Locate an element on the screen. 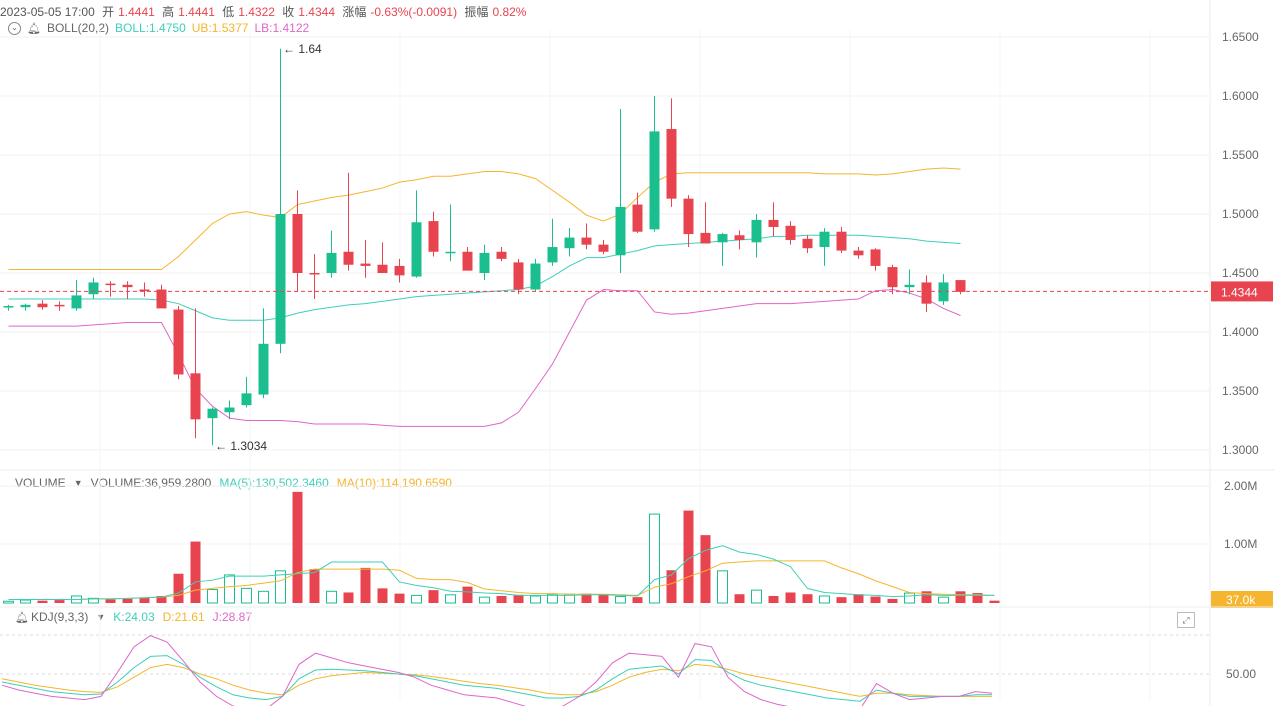 The width and height of the screenshot is (1274, 706). boll-name: BOLL(20,2) is located at coordinates (78, 28).